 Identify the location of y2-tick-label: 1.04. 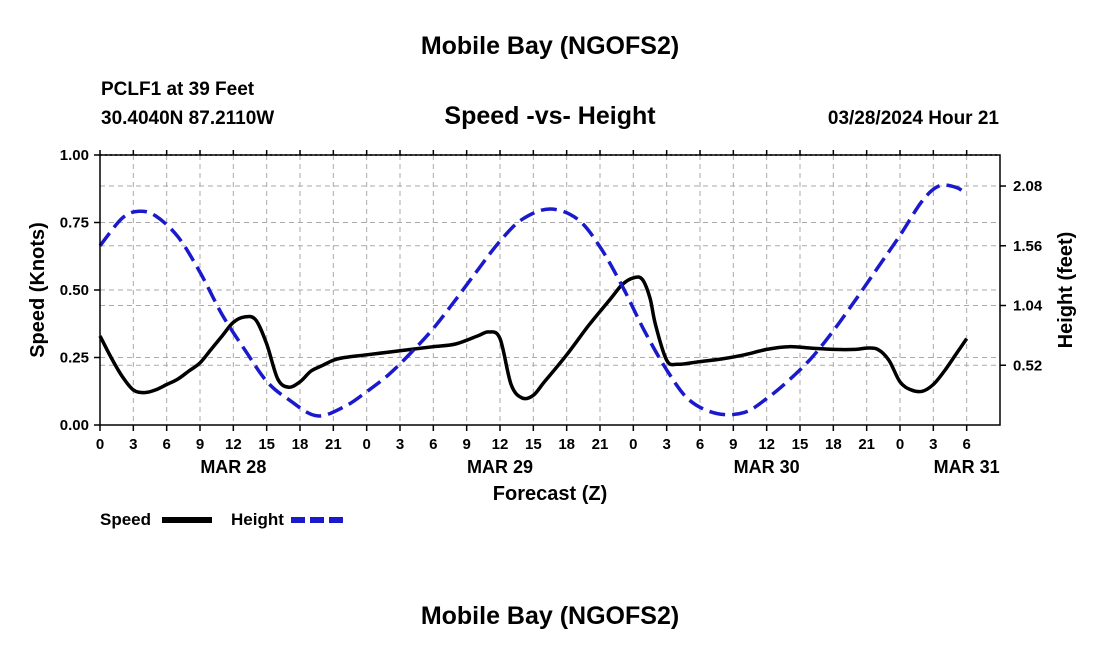
(1028, 306).